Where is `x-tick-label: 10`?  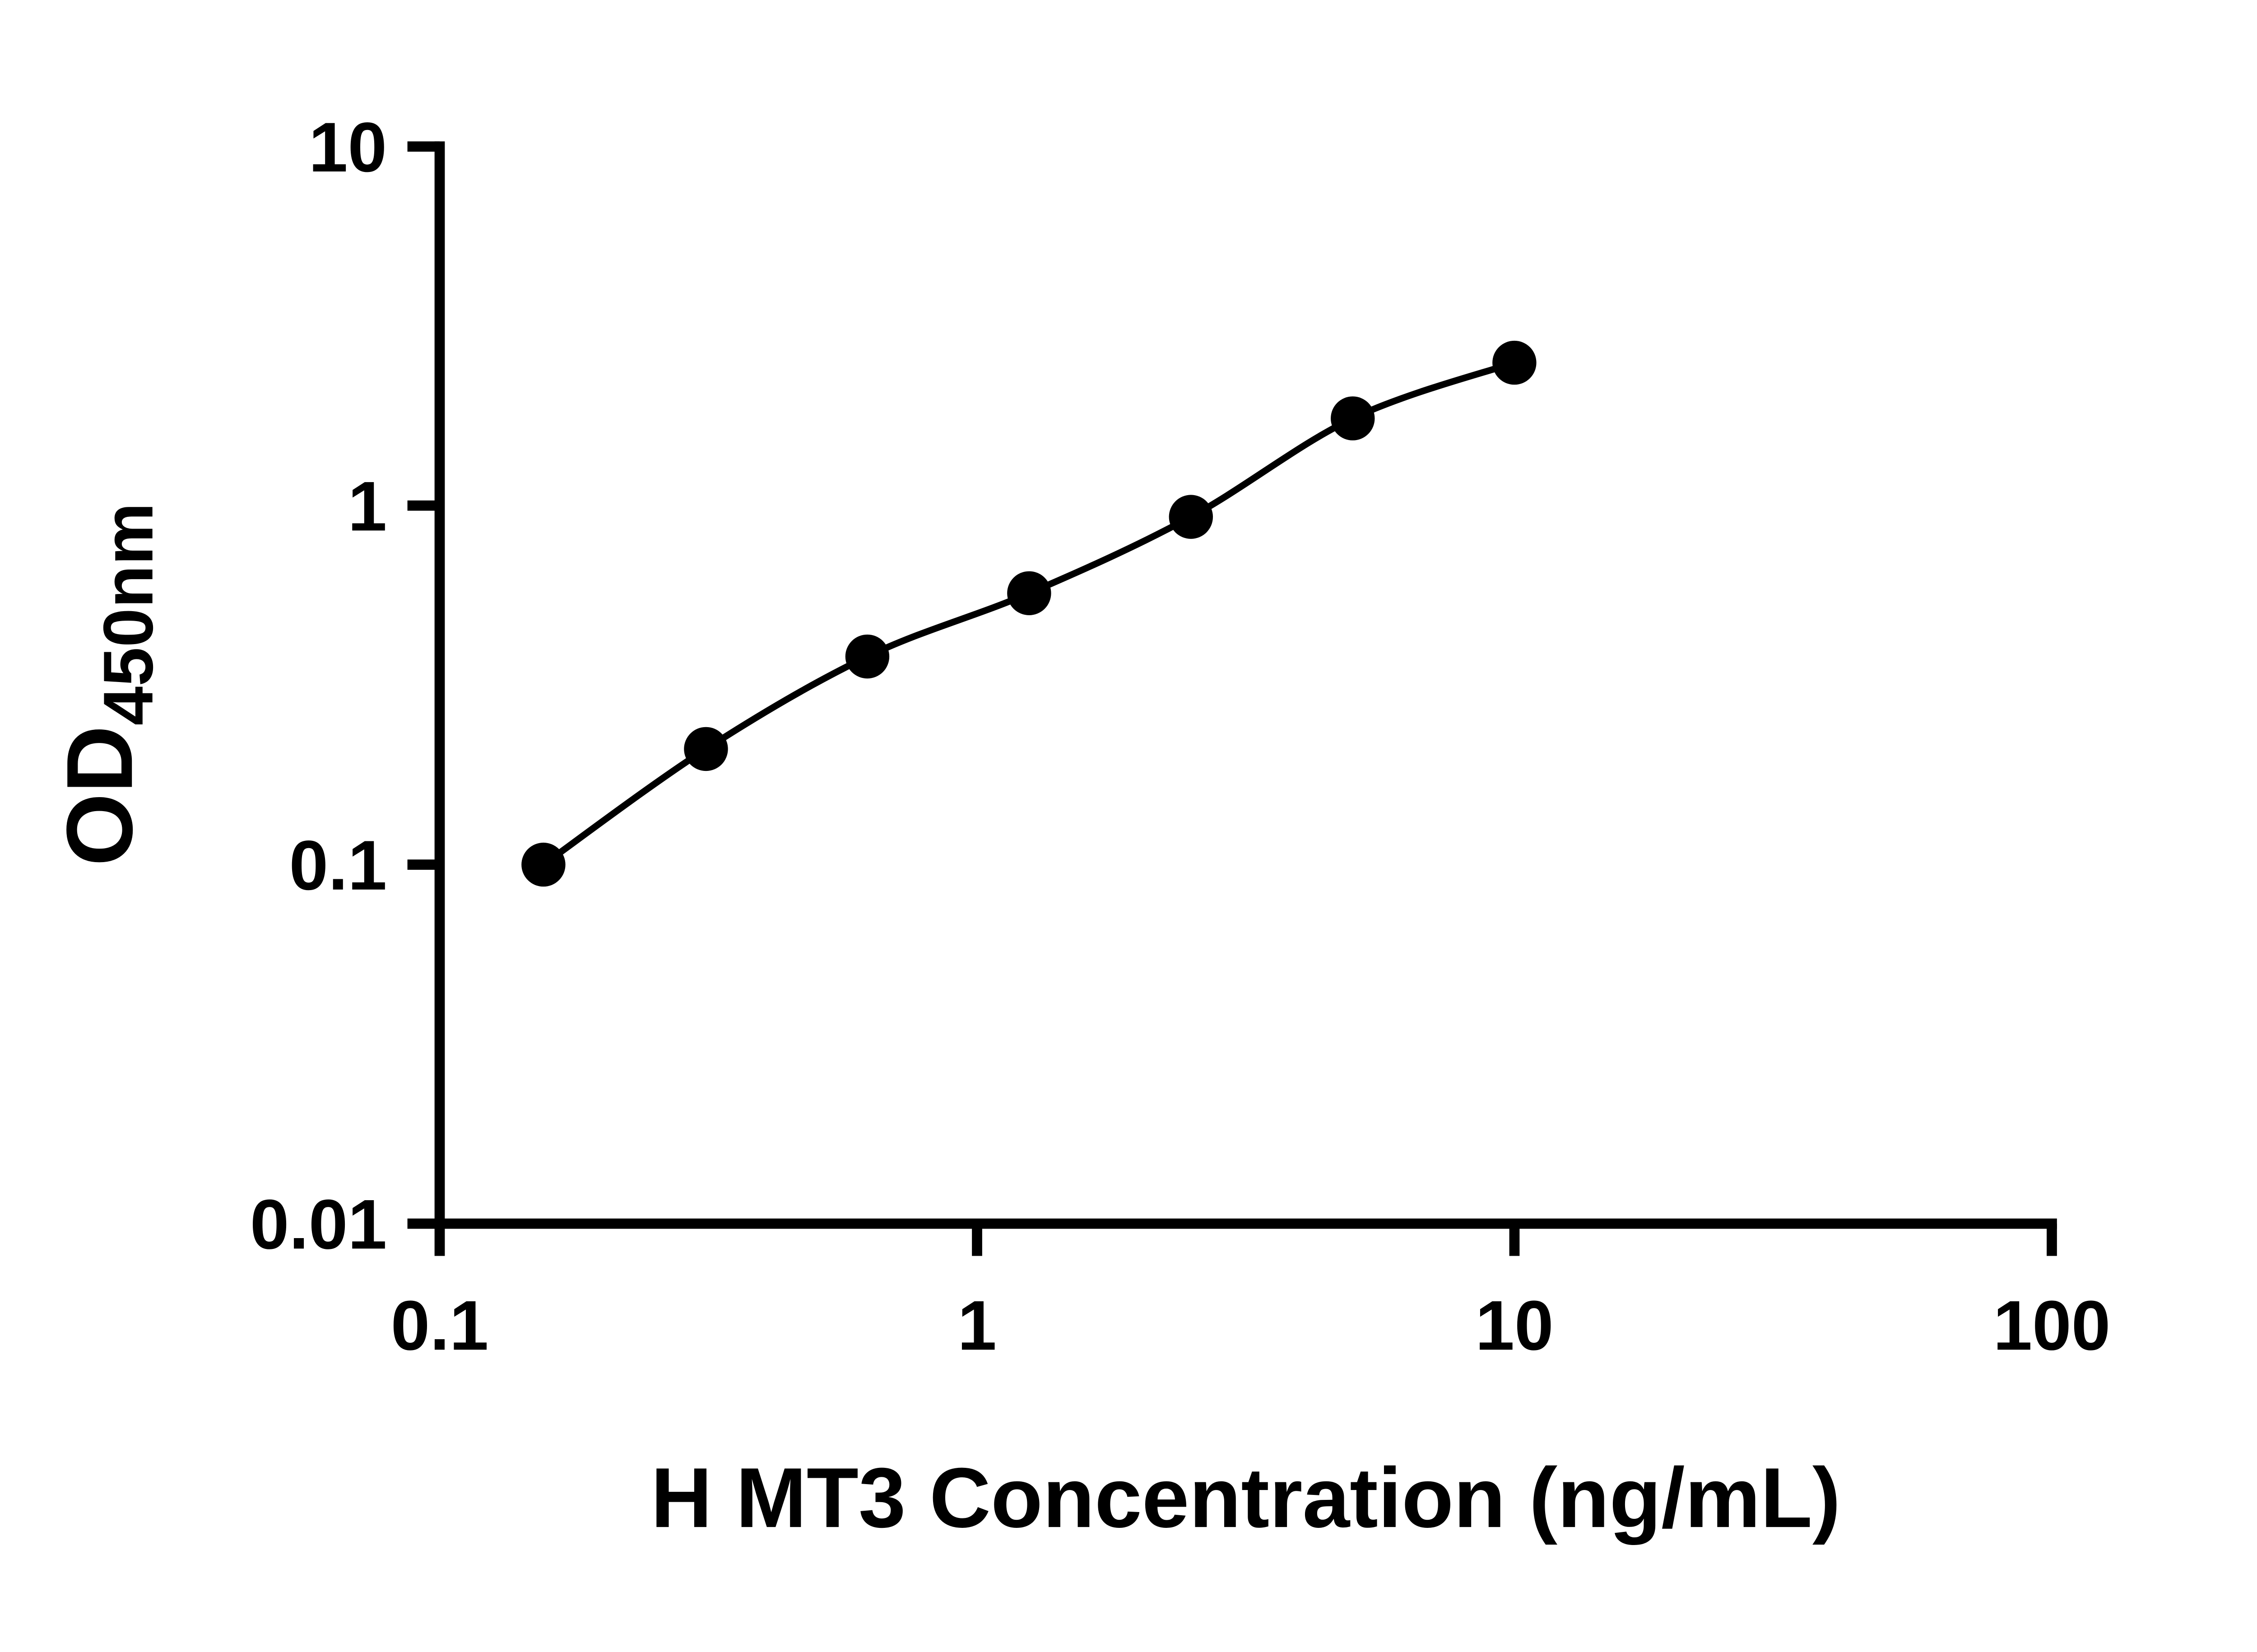 x-tick-label: 10 is located at coordinates (1514, 1325).